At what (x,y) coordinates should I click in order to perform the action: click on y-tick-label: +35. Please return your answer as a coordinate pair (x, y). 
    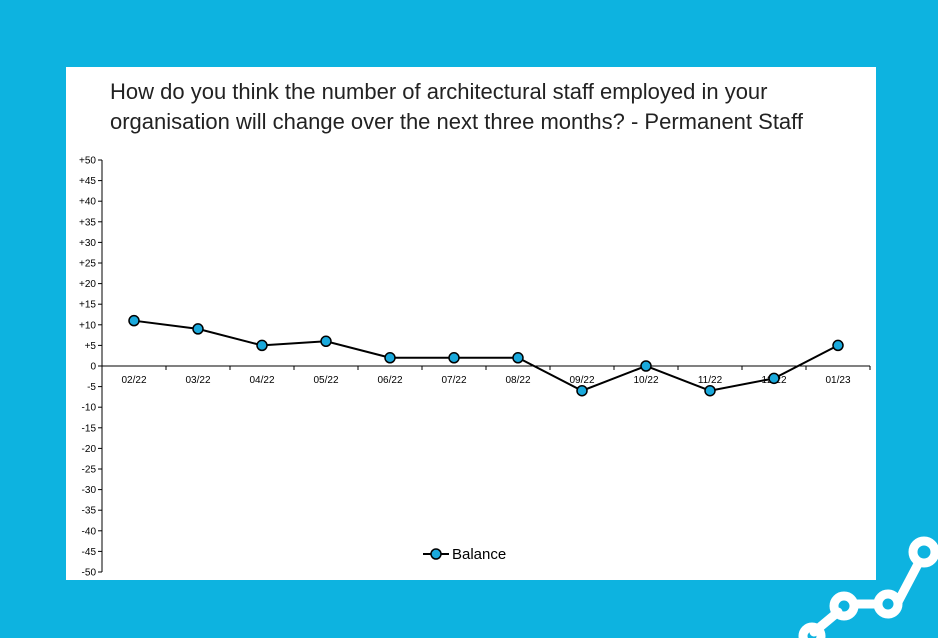
    Looking at the image, I should click on (87, 222).